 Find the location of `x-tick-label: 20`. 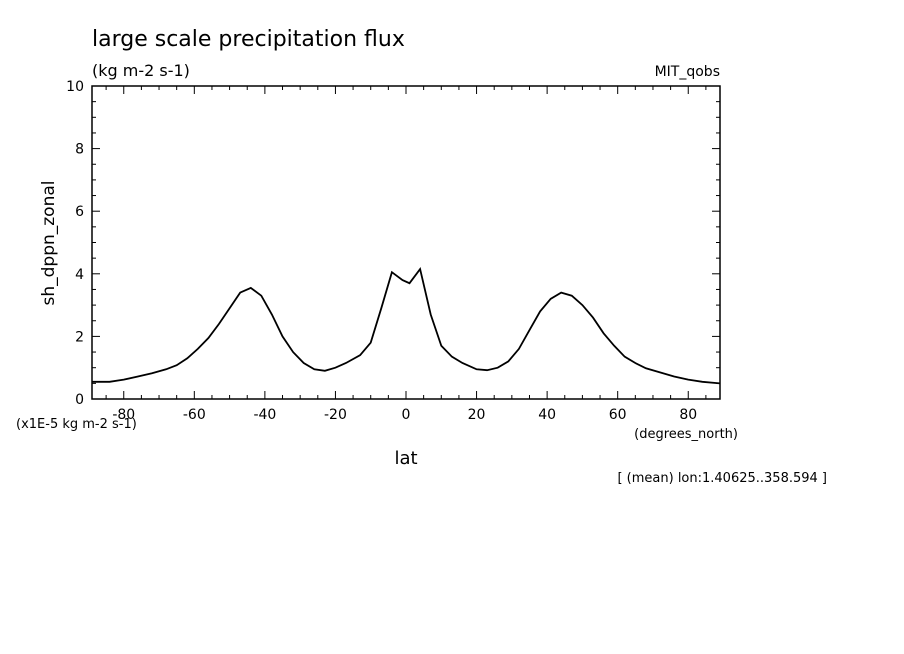

x-tick-label: 20 is located at coordinates (477, 415).